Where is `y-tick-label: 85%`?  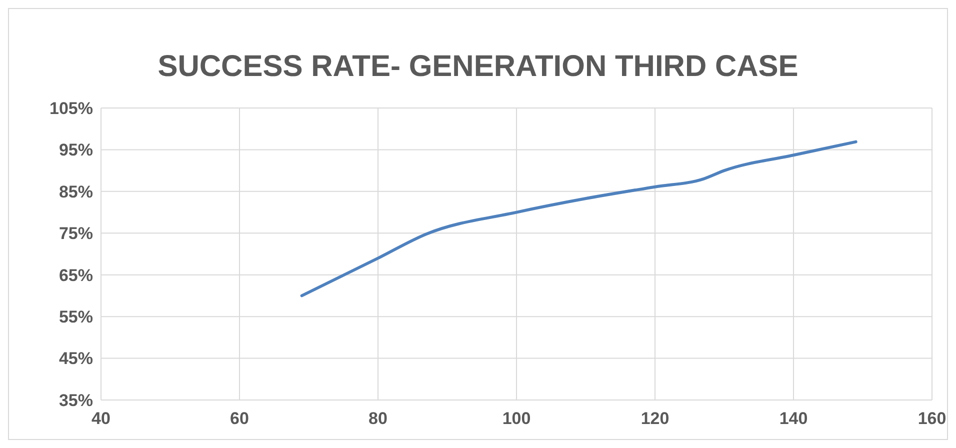 y-tick-label: 85% is located at coordinates (75, 192).